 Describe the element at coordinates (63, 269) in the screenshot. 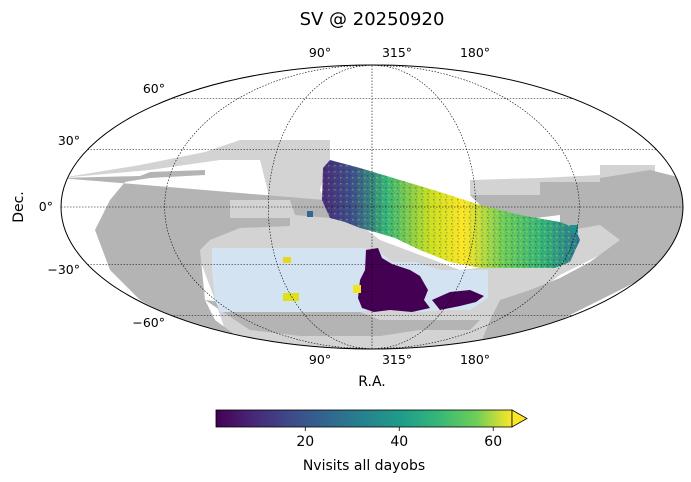

I see `dec-tick-minus30: −30°` at that location.